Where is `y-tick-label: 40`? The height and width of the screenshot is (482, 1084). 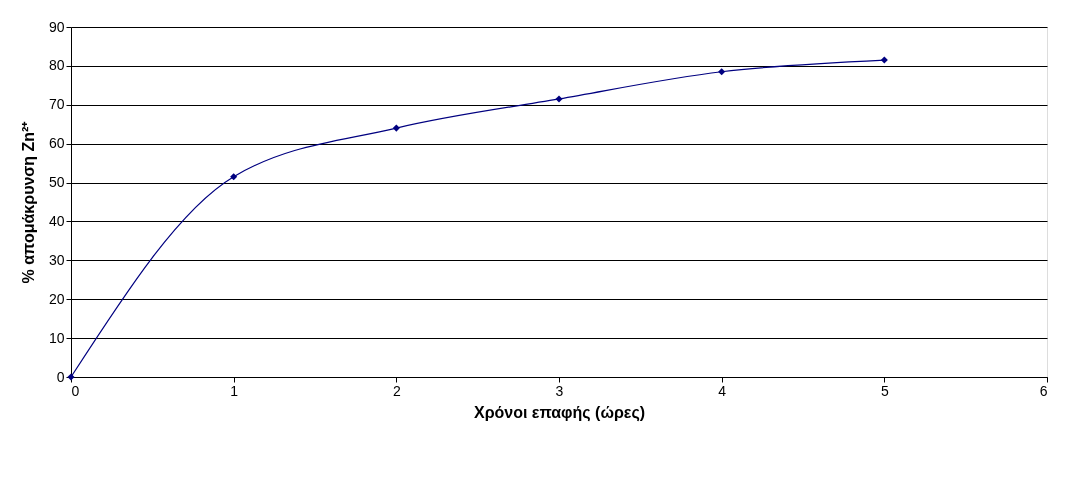 y-tick-label: 40 is located at coordinates (56, 220).